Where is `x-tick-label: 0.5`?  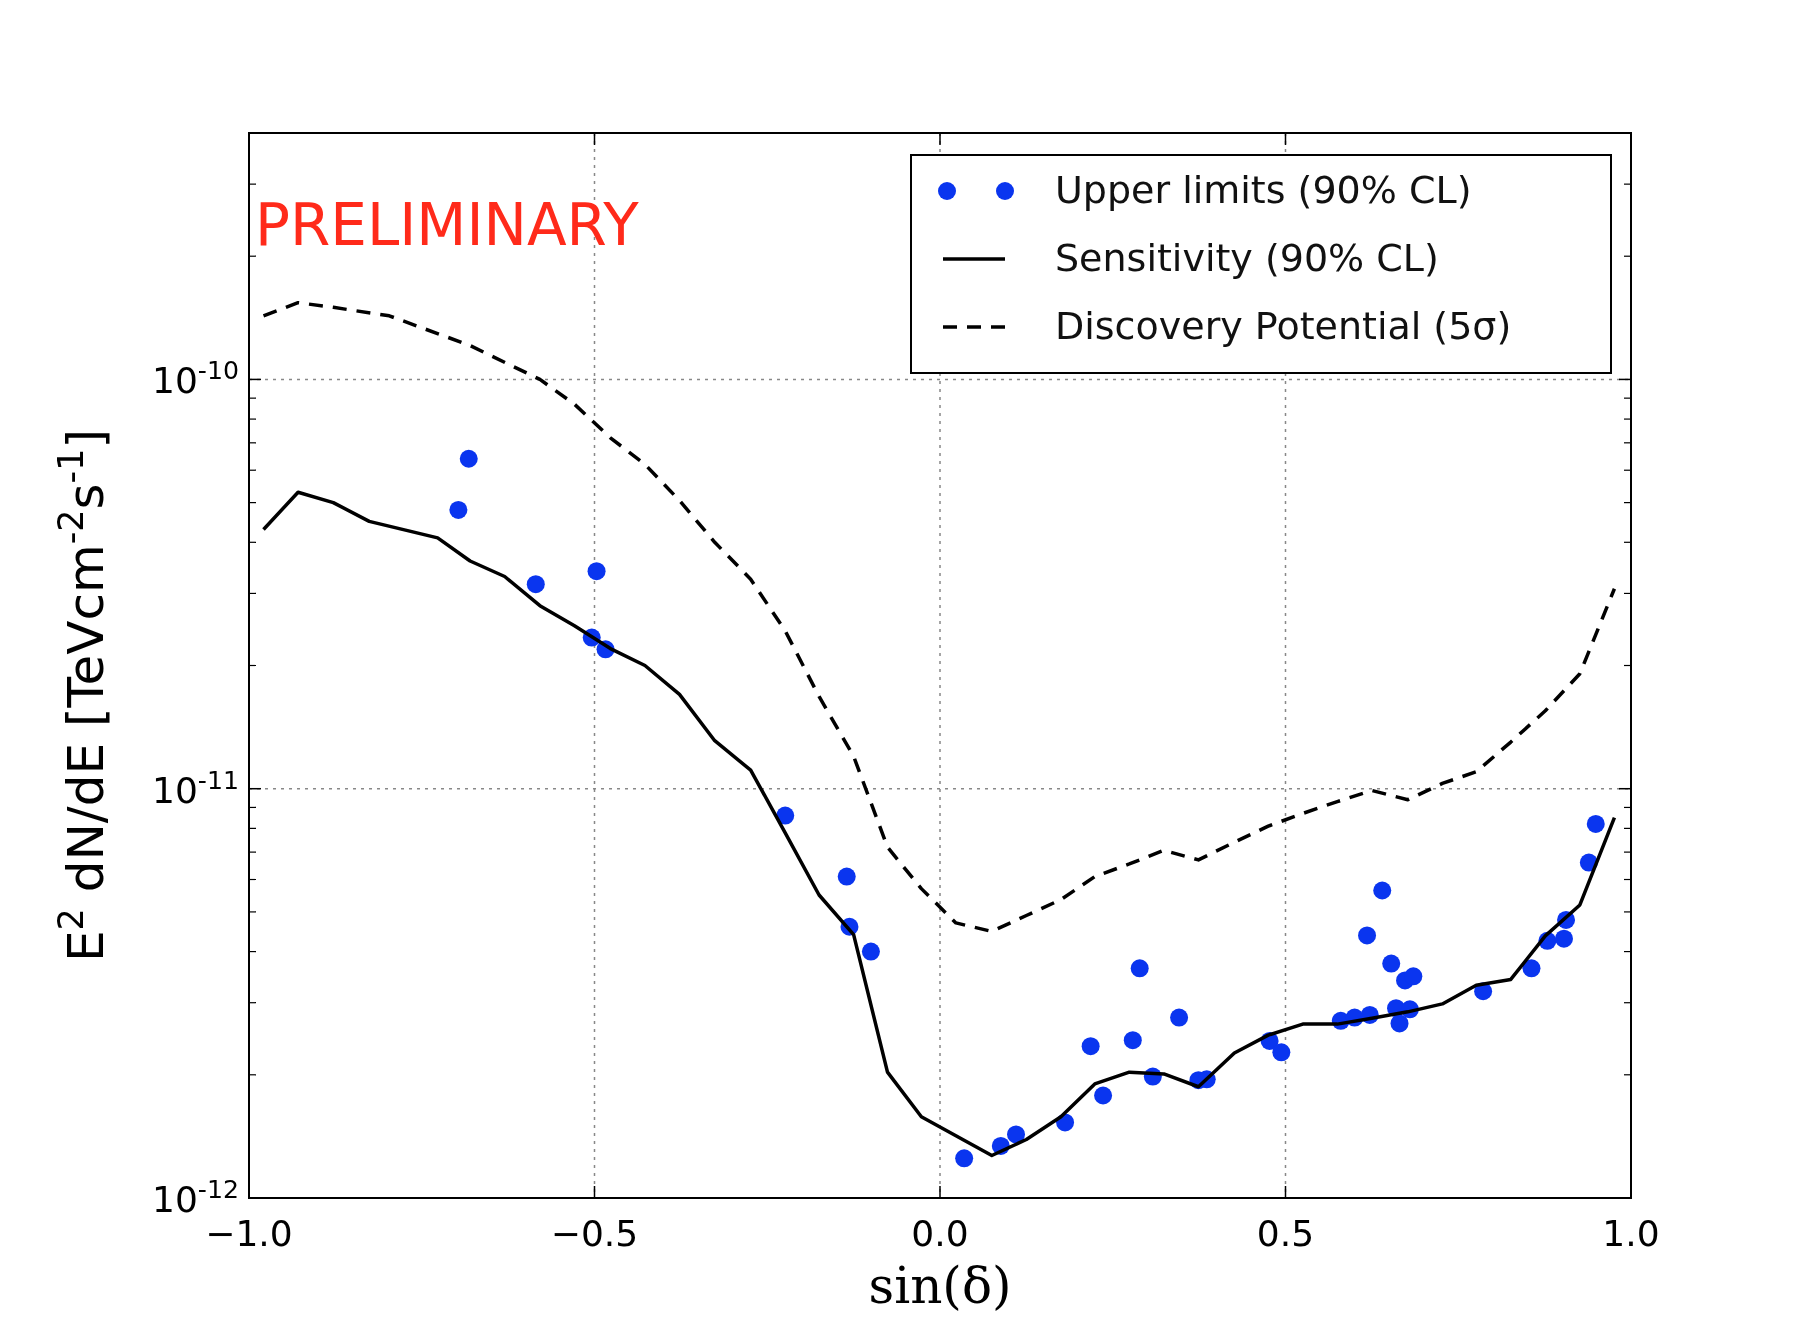 x-tick-label: 0.5 is located at coordinates (1285, 1233).